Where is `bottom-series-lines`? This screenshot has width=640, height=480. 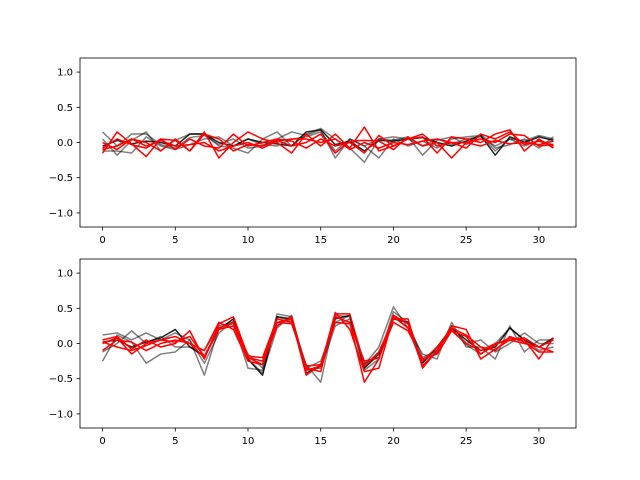 bottom-series-lines is located at coordinates (328, 344).